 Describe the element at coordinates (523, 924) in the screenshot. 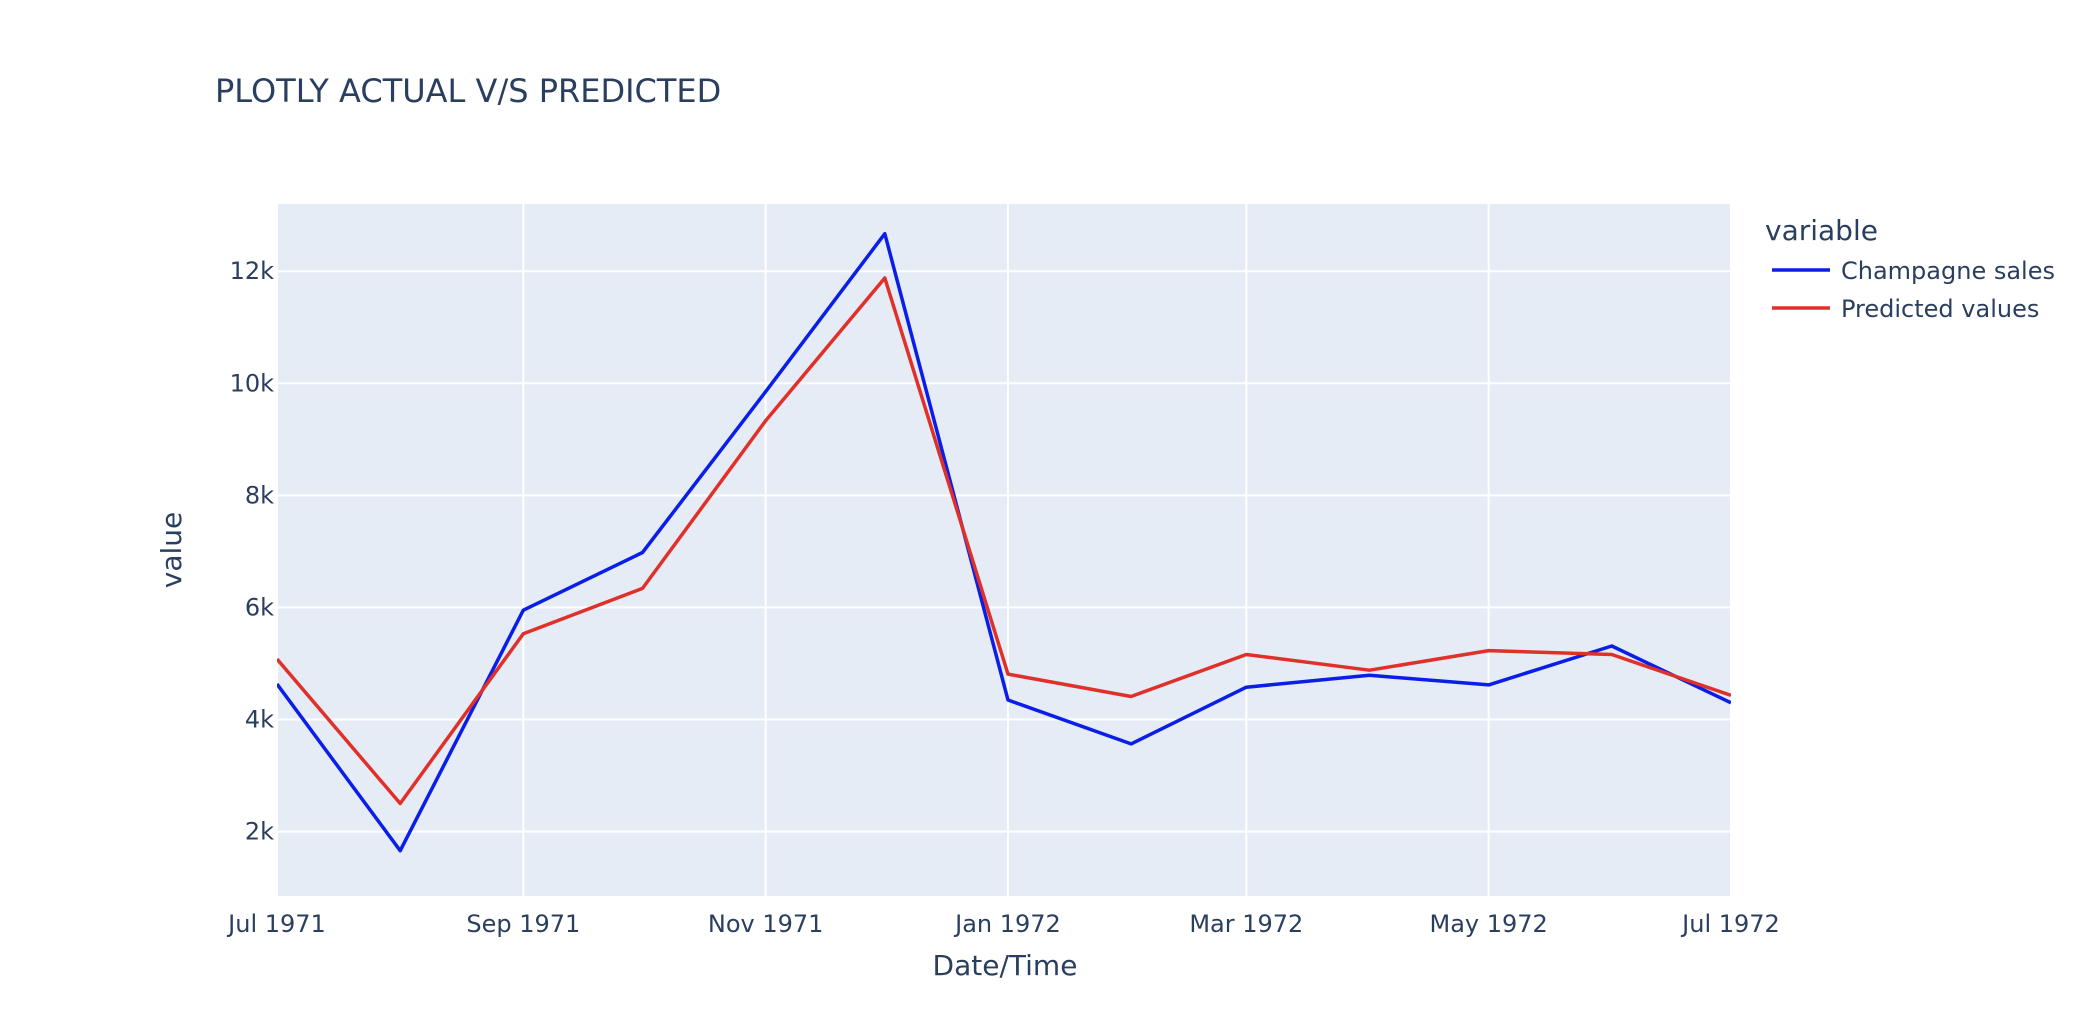

I see `x-tick-label: Sep 1971` at that location.